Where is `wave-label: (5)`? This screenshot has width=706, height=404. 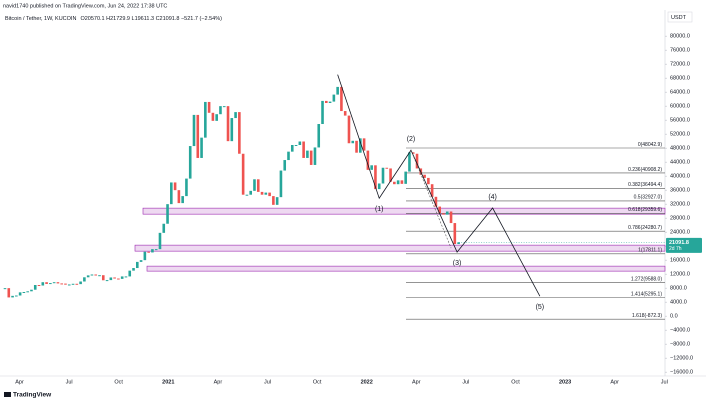
wave-label: (5) is located at coordinates (540, 307).